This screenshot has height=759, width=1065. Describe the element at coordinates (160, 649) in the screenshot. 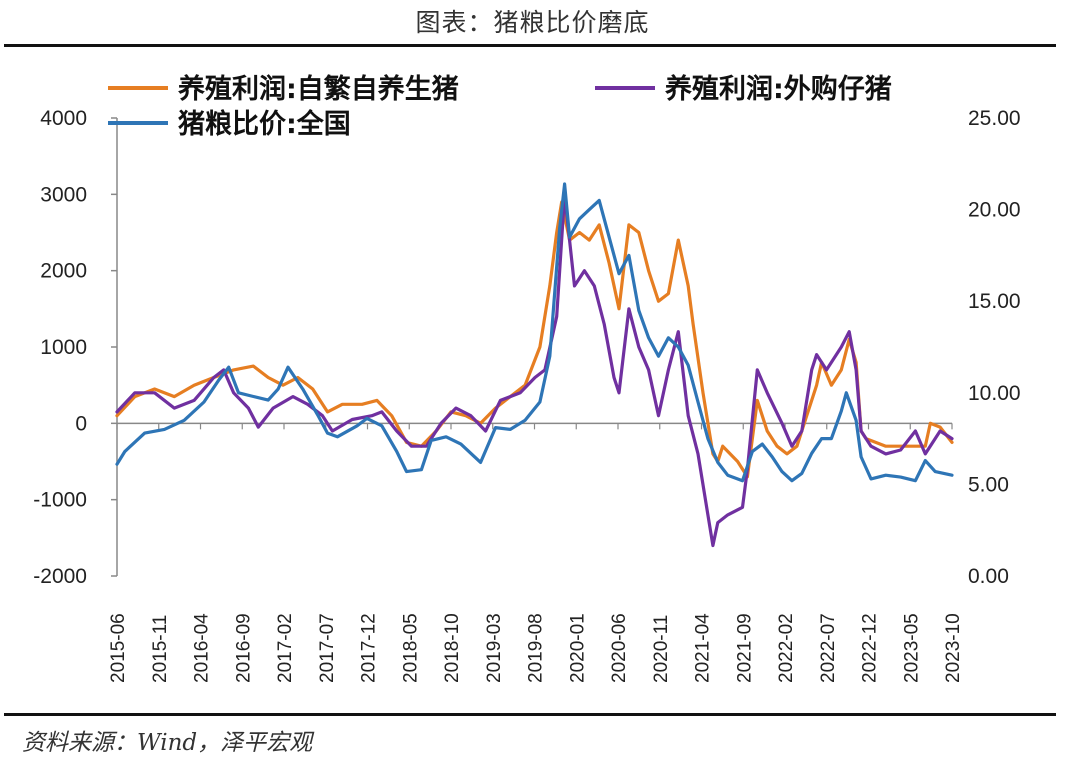

I see `x-axis-tick-label: 2015-11` at that location.